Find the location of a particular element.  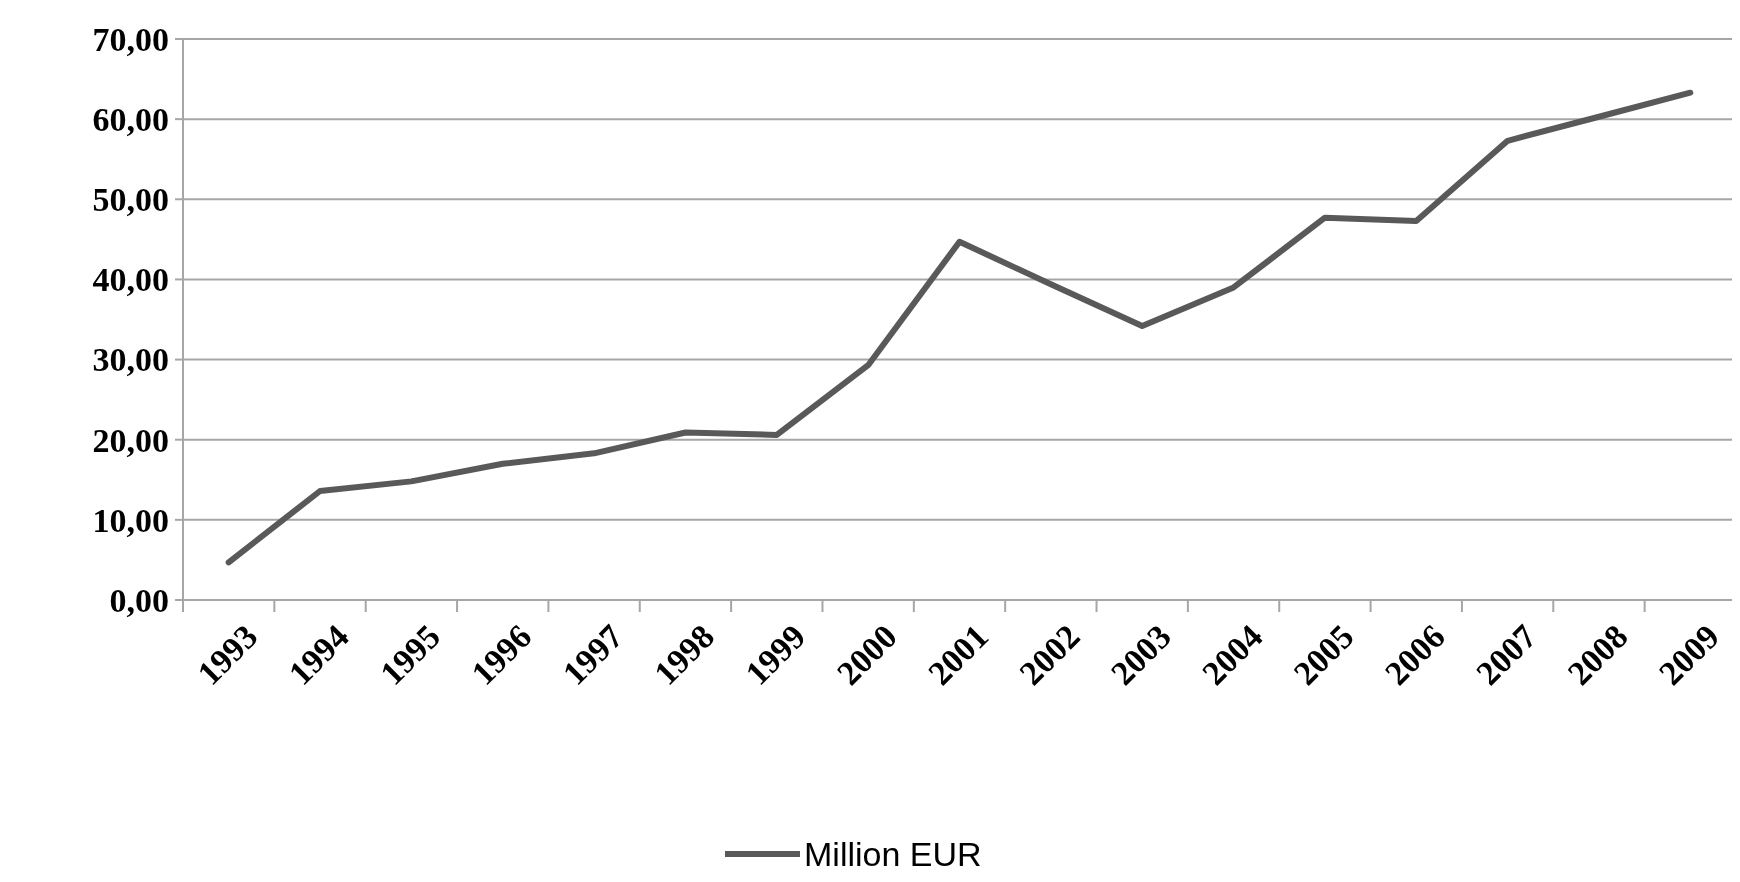

y-tick-label: 10,00 is located at coordinates (130, 520).